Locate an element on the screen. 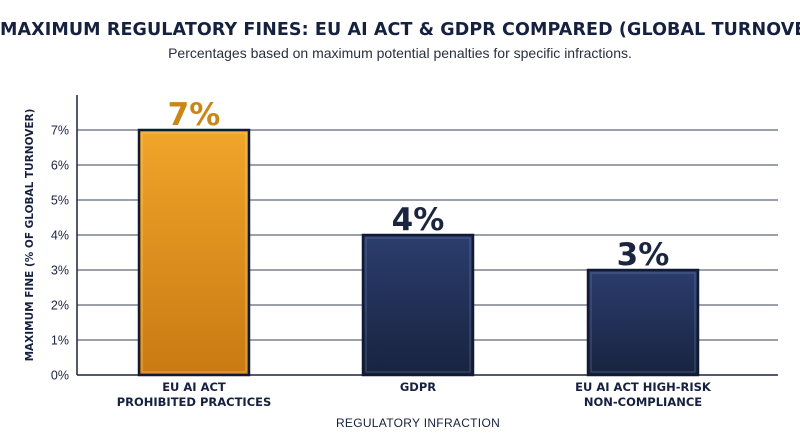  y-tick-label: 3% is located at coordinates (60, 271).